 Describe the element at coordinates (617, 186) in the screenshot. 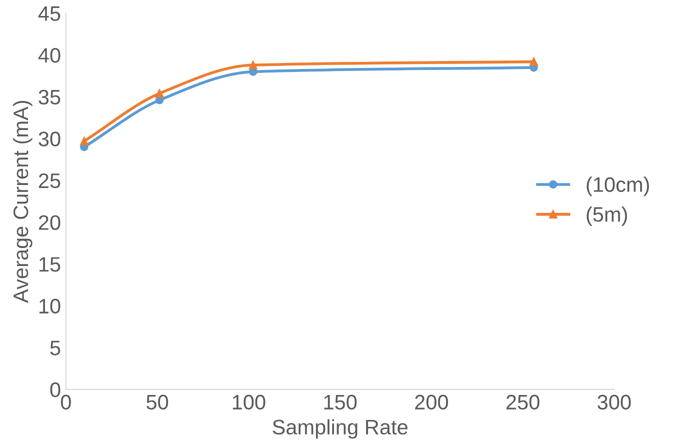

I see `legend-label: (10cm)` at that location.